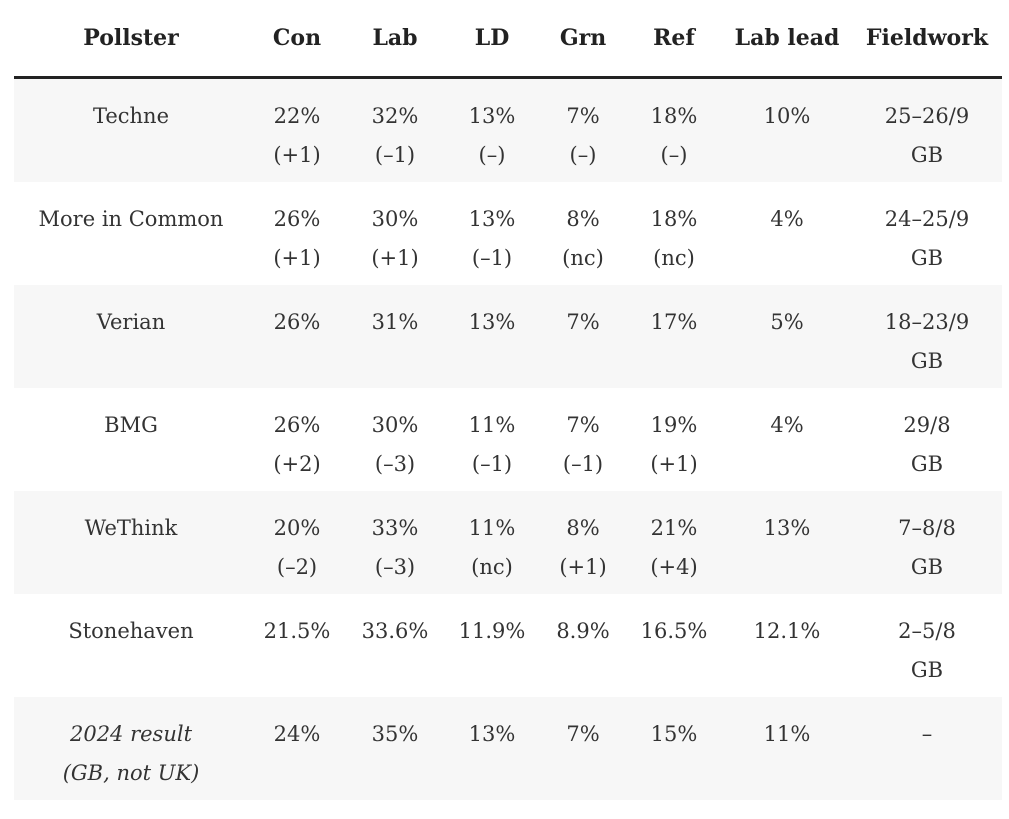  I want to click on pollster-cell-line: Verian, so click(131, 322).